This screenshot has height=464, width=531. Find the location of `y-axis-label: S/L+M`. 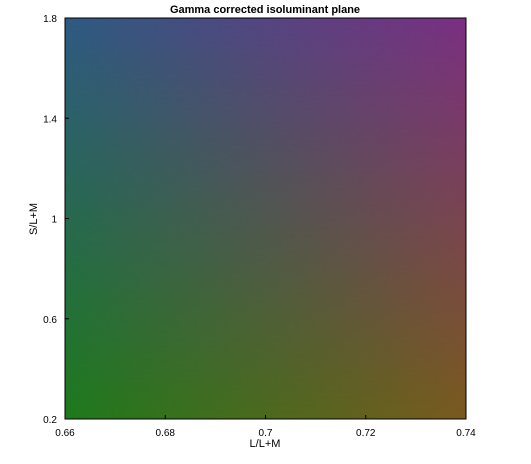

y-axis-label: S/L+M is located at coordinates (34, 219).